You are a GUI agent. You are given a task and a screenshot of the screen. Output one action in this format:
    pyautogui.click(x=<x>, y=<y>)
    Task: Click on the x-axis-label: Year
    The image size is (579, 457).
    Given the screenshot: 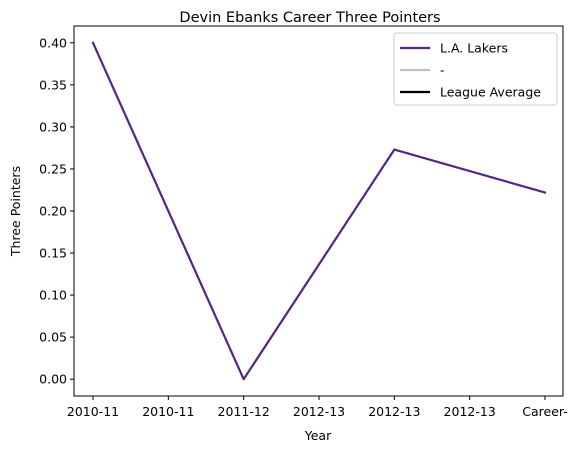 What is the action you would take?
    pyautogui.click(x=318, y=435)
    